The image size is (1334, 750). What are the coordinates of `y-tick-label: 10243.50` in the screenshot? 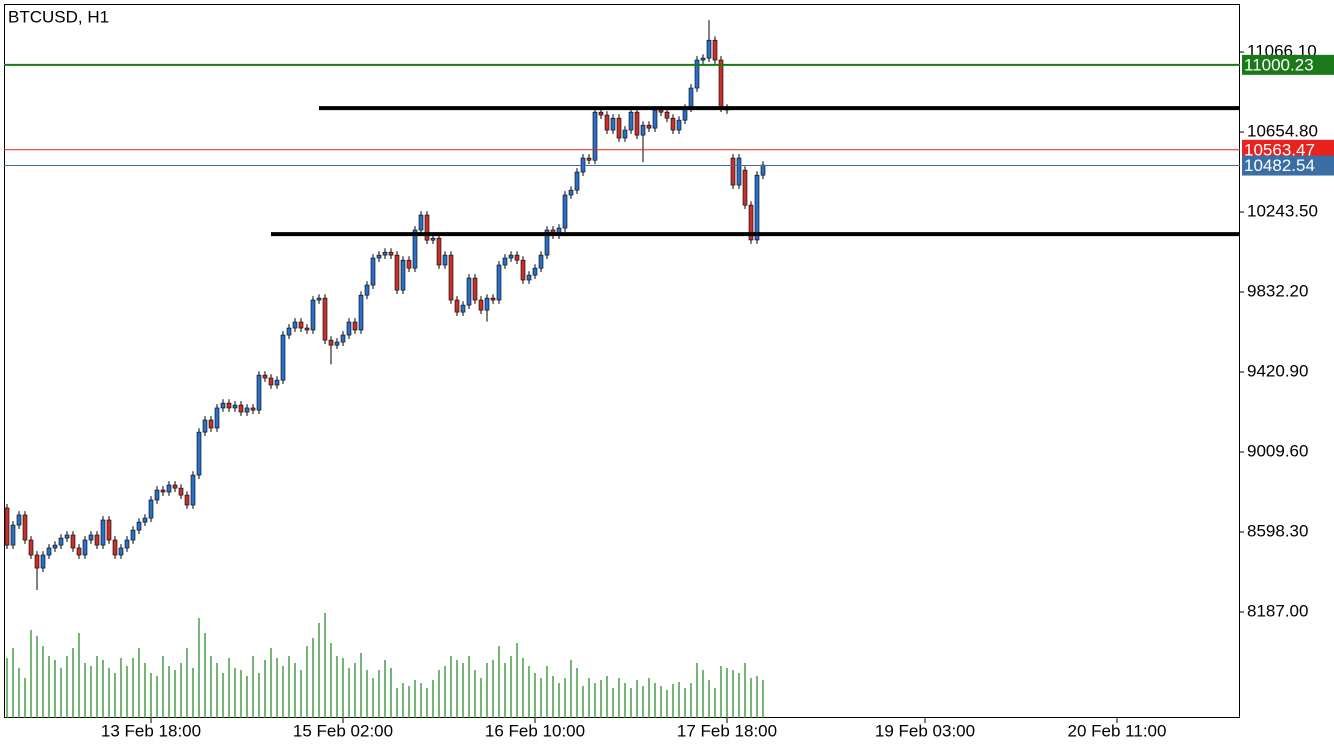 It's located at (1282, 211).